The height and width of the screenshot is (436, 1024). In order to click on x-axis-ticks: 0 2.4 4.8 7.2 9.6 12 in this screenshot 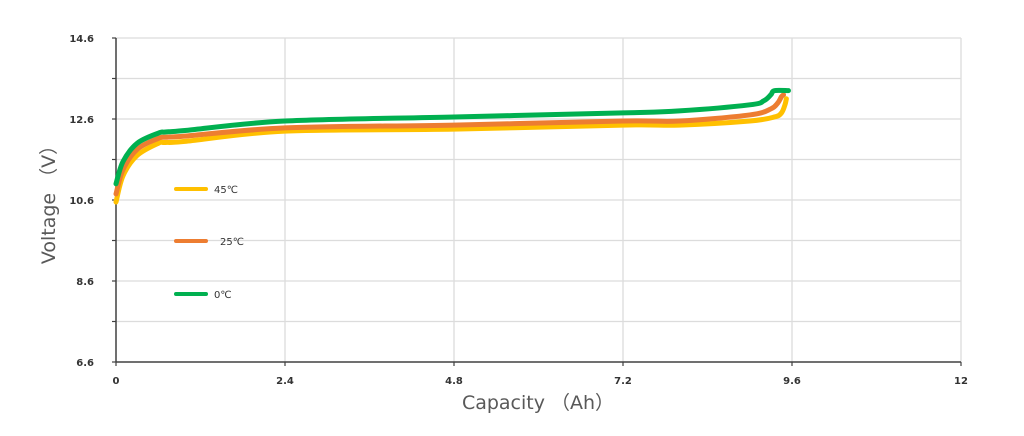, I will do `click(540, 381)`.